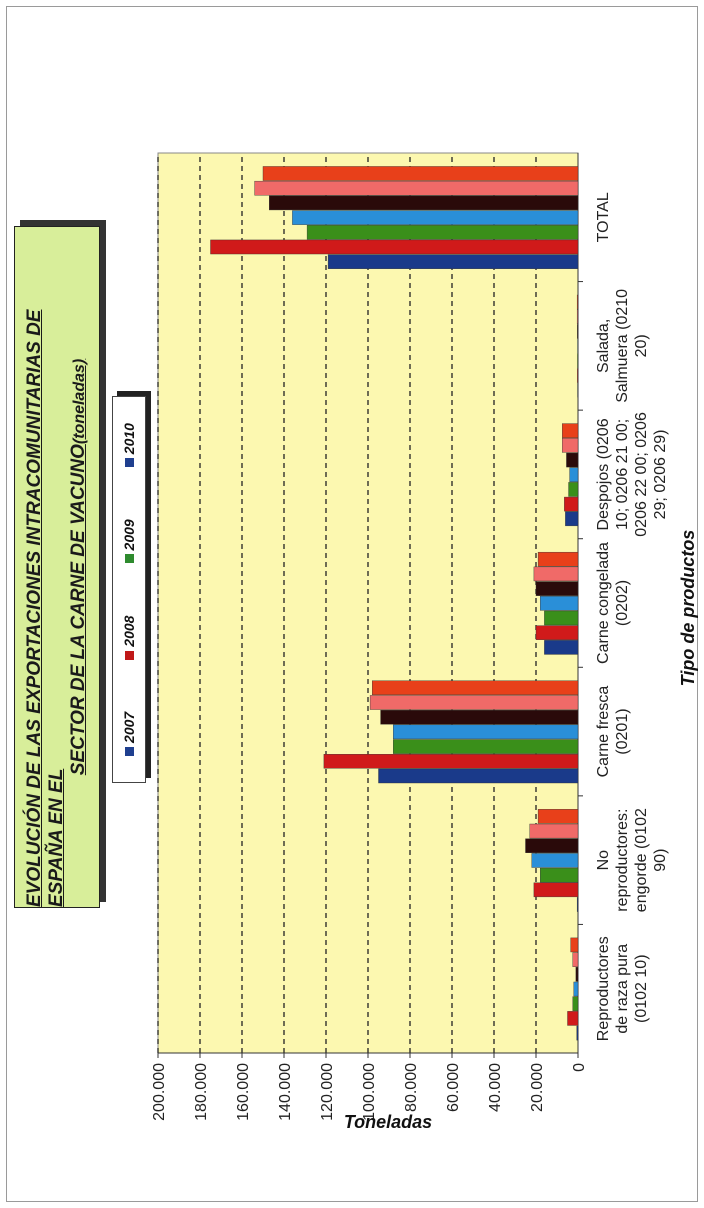 The image size is (704, 1208). Describe the element at coordinates (603, 860) in the screenshot. I see `x-tick-label: No` at that location.